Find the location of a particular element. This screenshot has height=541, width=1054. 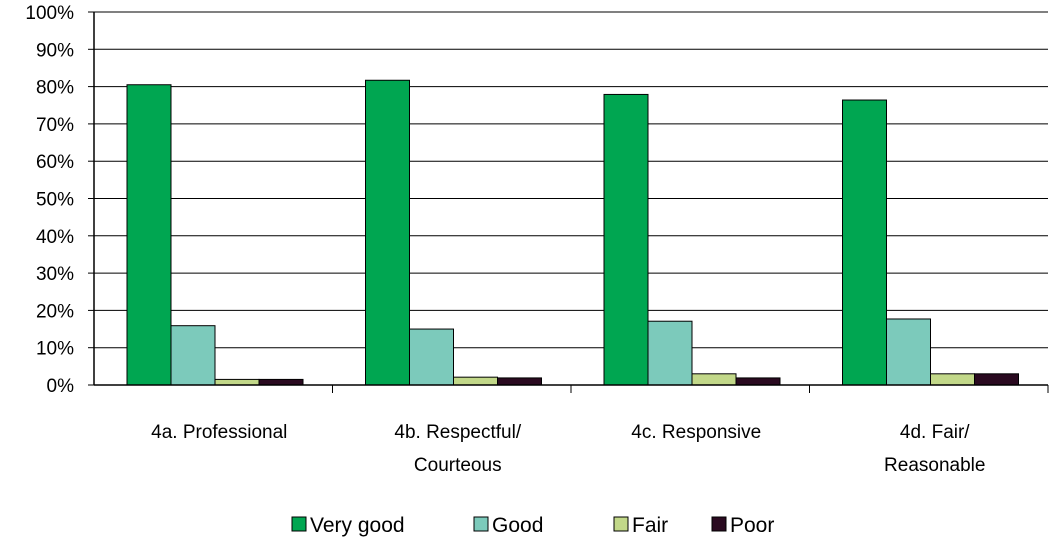

legend-label-very-good: Very good is located at coordinates (357, 525).